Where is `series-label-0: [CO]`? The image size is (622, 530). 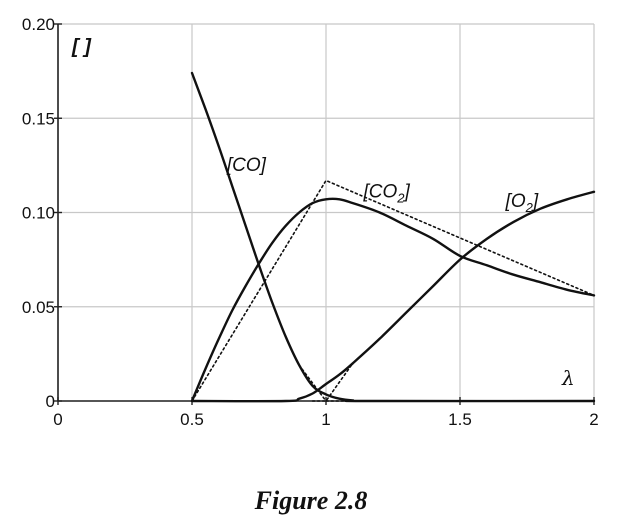
series-label-0: [CO] is located at coordinates (246, 165).